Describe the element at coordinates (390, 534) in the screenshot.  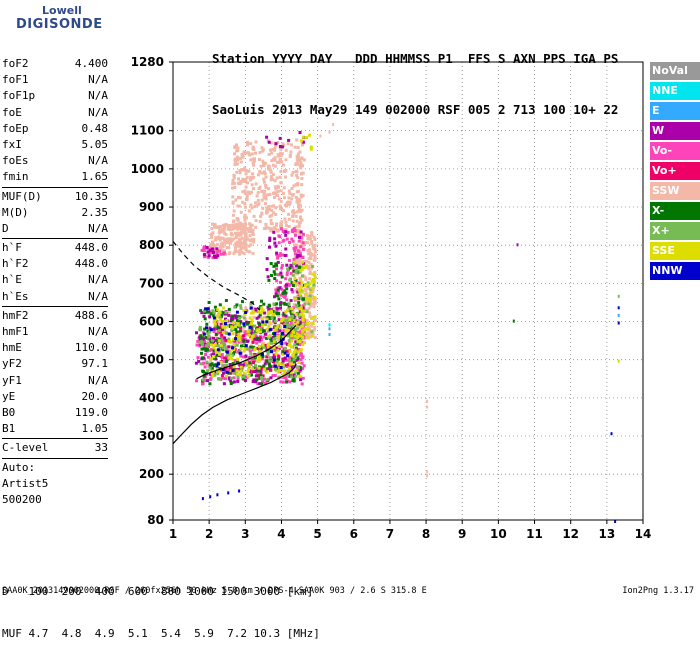
I see `x-tick-label: 7` at that location.